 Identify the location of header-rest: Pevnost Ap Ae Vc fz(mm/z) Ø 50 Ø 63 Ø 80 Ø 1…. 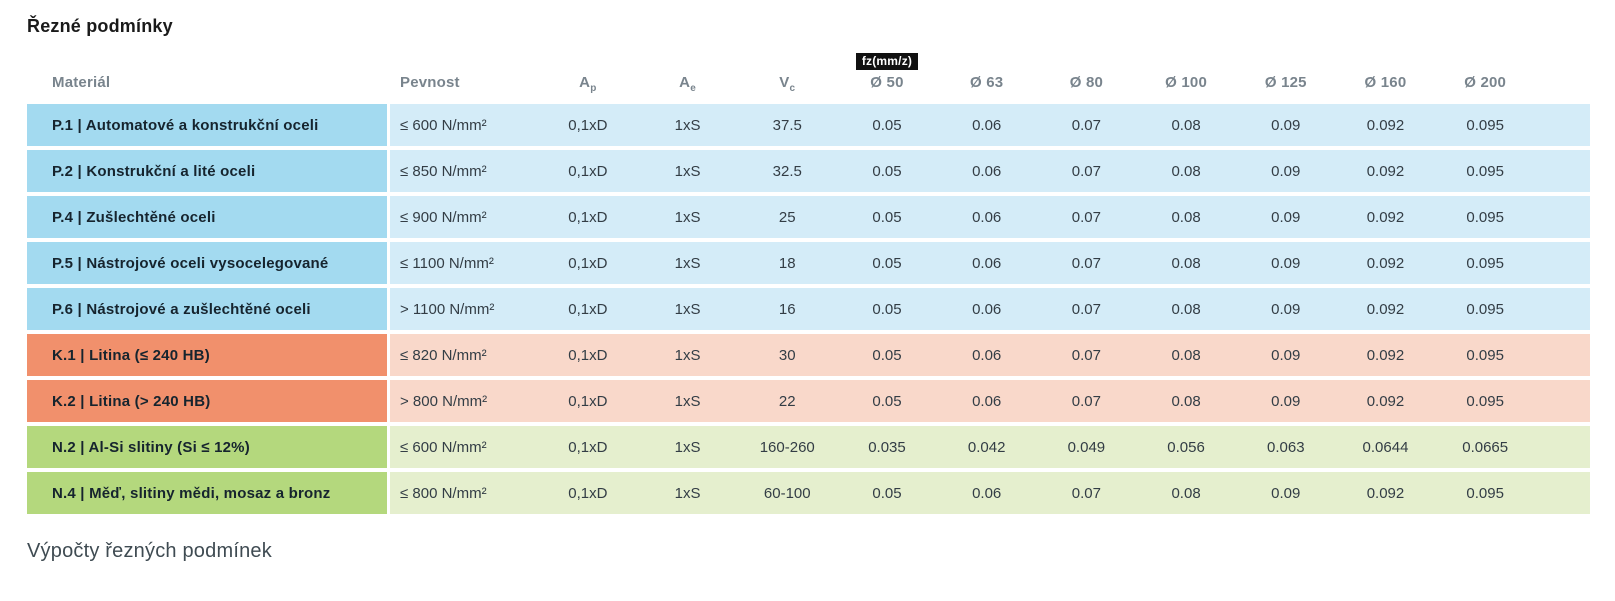
(990, 73).